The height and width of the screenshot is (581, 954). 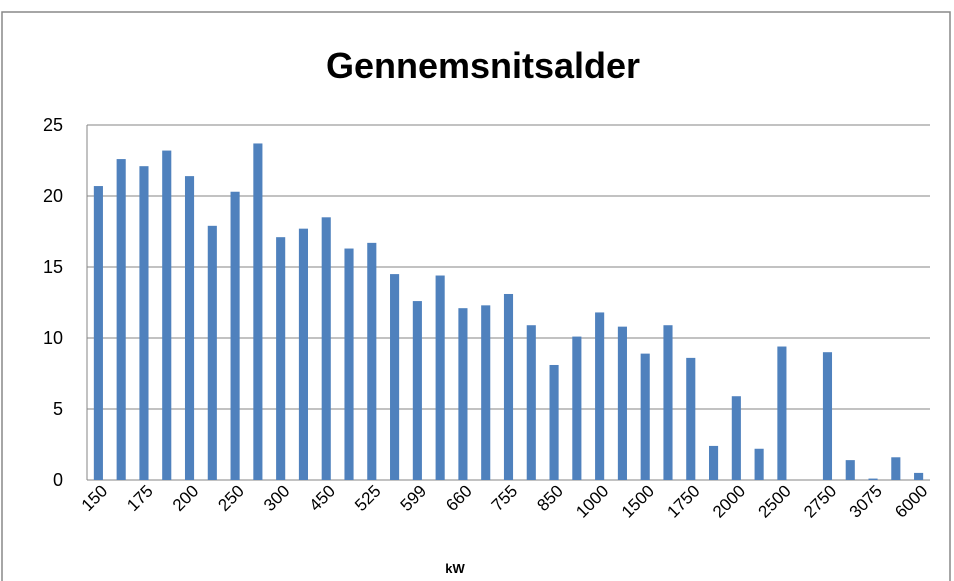 I want to click on y-tick-label: 20, so click(x=53, y=196).